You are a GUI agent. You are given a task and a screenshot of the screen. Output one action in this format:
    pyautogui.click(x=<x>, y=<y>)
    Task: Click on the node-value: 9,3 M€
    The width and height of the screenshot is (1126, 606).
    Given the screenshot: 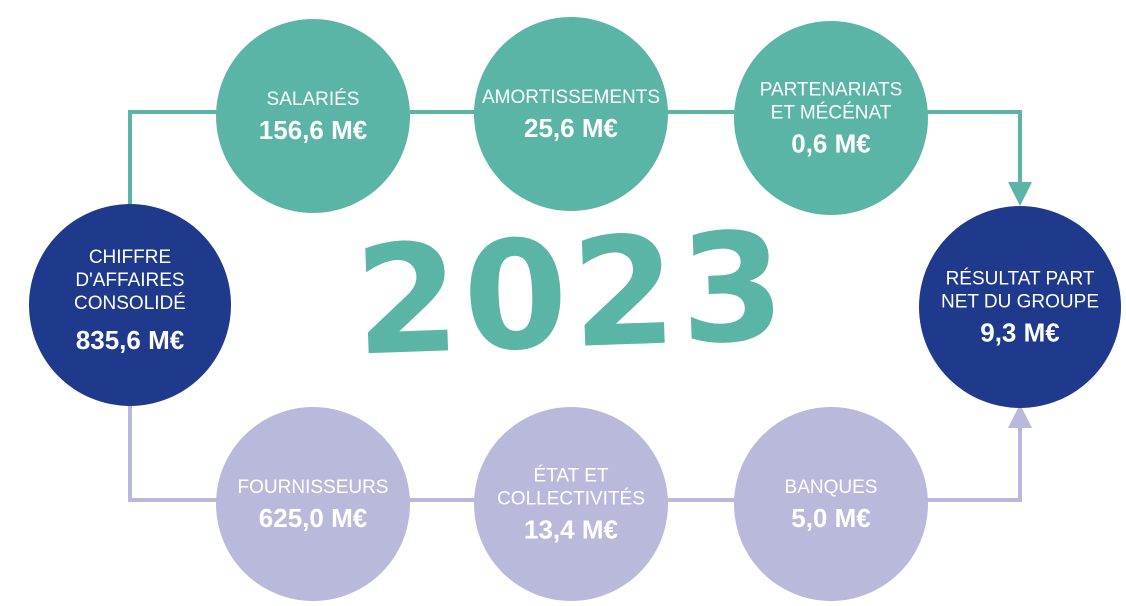 What is the action you would take?
    pyautogui.click(x=1020, y=332)
    